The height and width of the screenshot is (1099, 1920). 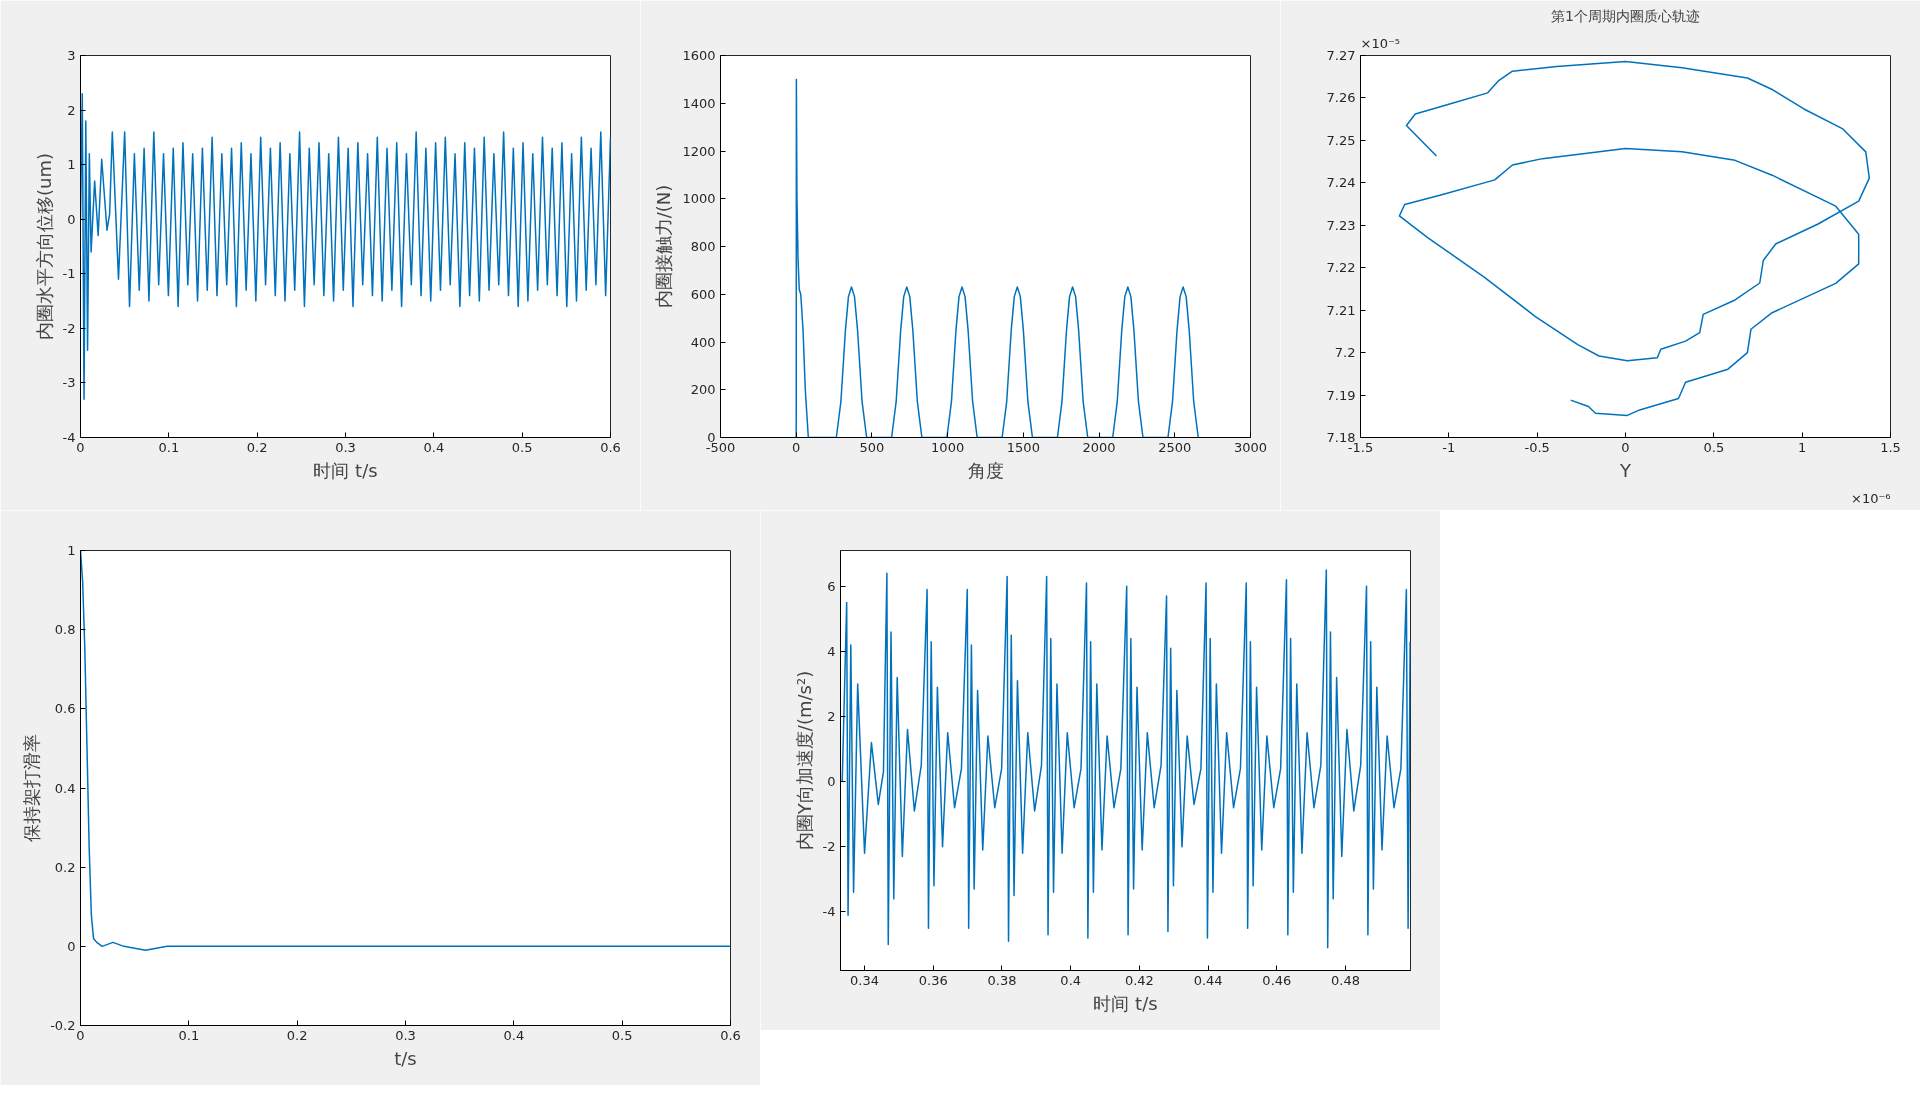 What do you see at coordinates (1449, 447) in the screenshot?
I see `x-tick-label: -1` at bounding box center [1449, 447].